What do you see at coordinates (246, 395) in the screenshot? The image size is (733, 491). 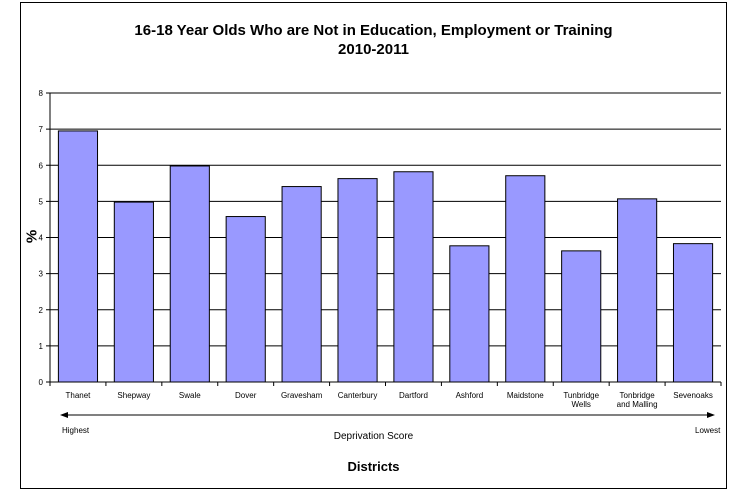 I see `x-tick-label: Dover` at bounding box center [246, 395].